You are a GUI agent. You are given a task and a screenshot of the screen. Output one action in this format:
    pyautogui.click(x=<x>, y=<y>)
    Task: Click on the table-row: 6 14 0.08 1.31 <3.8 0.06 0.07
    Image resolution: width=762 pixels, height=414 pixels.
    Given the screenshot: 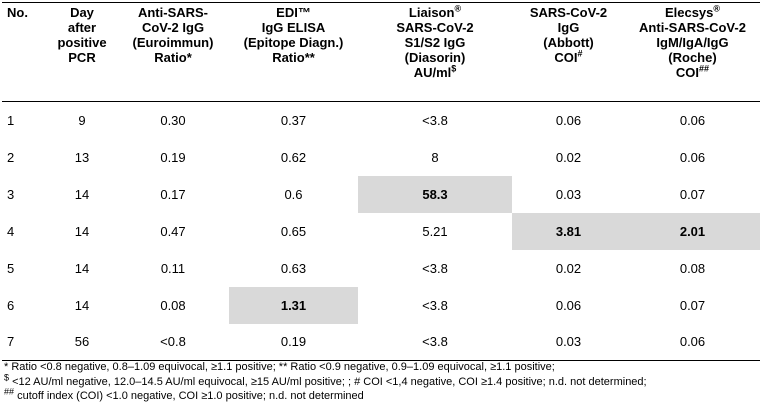 What is the action you would take?
    pyautogui.click(x=381, y=305)
    